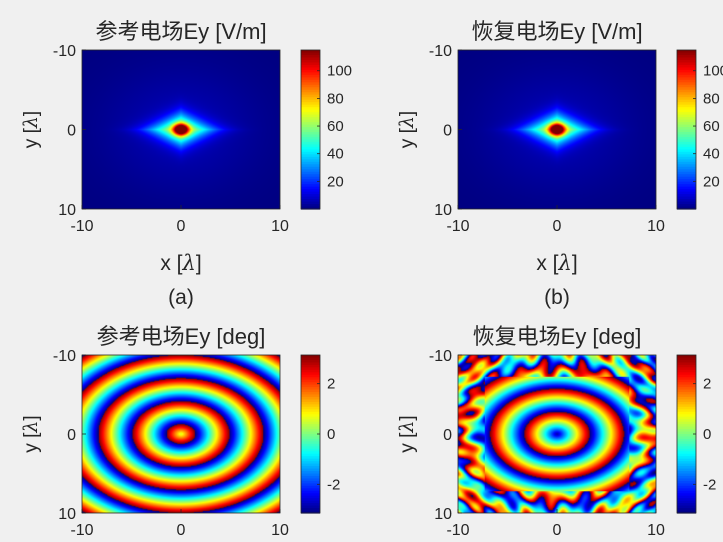 The height and width of the screenshot is (542, 723). Describe the element at coordinates (331, 384) in the screenshot. I see `colorbar-tick-label: 2` at that location.